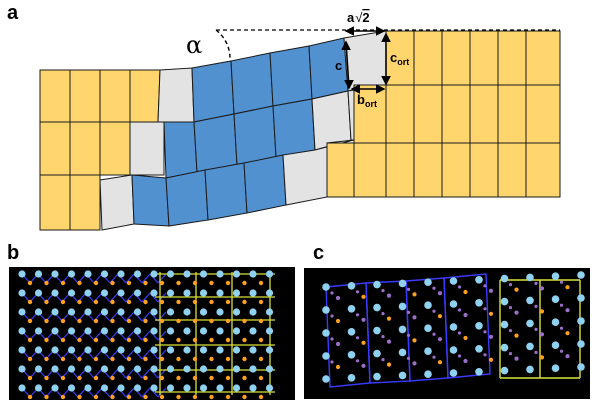 The image size is (595, 405). What do you see at coordinates (358, 17) in the screenshot?
I see `a-sqrt2-label: a√2` at bounding box center [358, 17].